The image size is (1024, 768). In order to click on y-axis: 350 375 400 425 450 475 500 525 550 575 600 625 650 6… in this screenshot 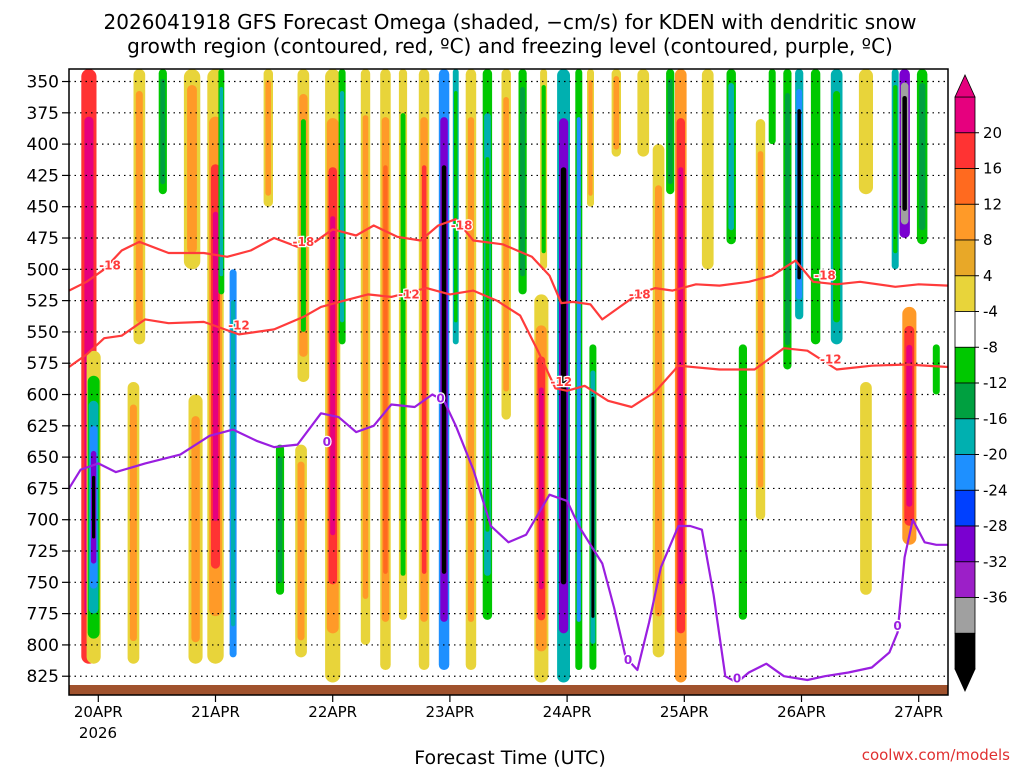, I will do `click(48, 380)`.